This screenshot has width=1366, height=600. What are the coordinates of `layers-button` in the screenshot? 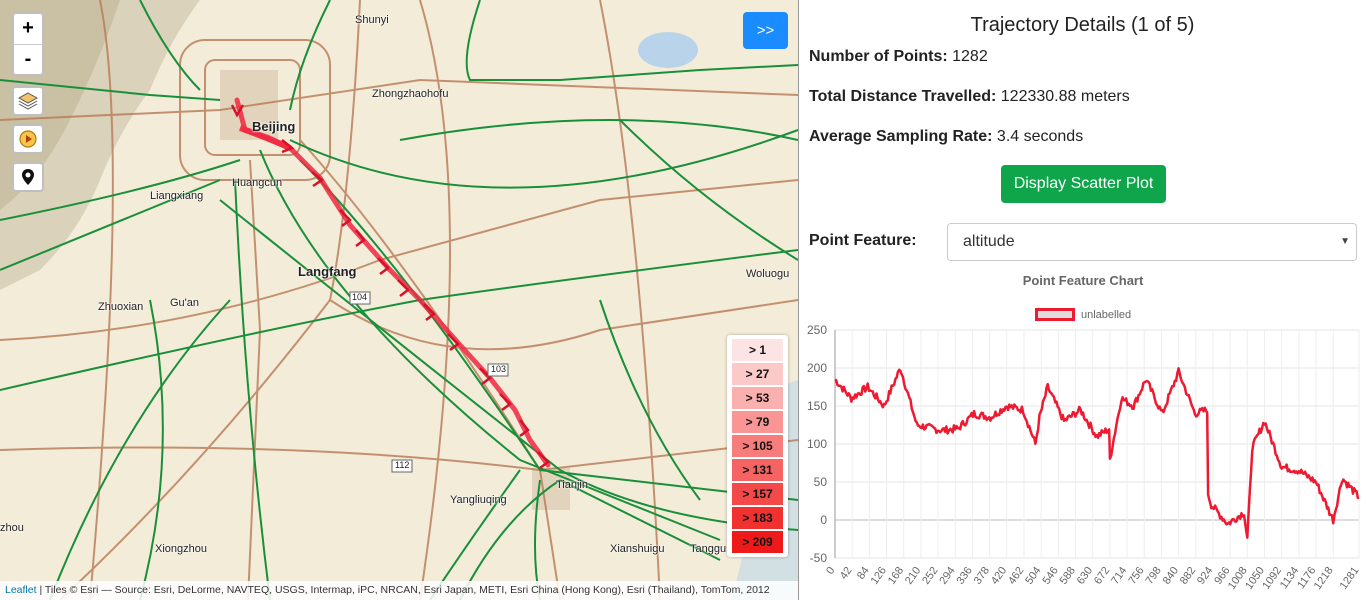 It's located at (28, 101).